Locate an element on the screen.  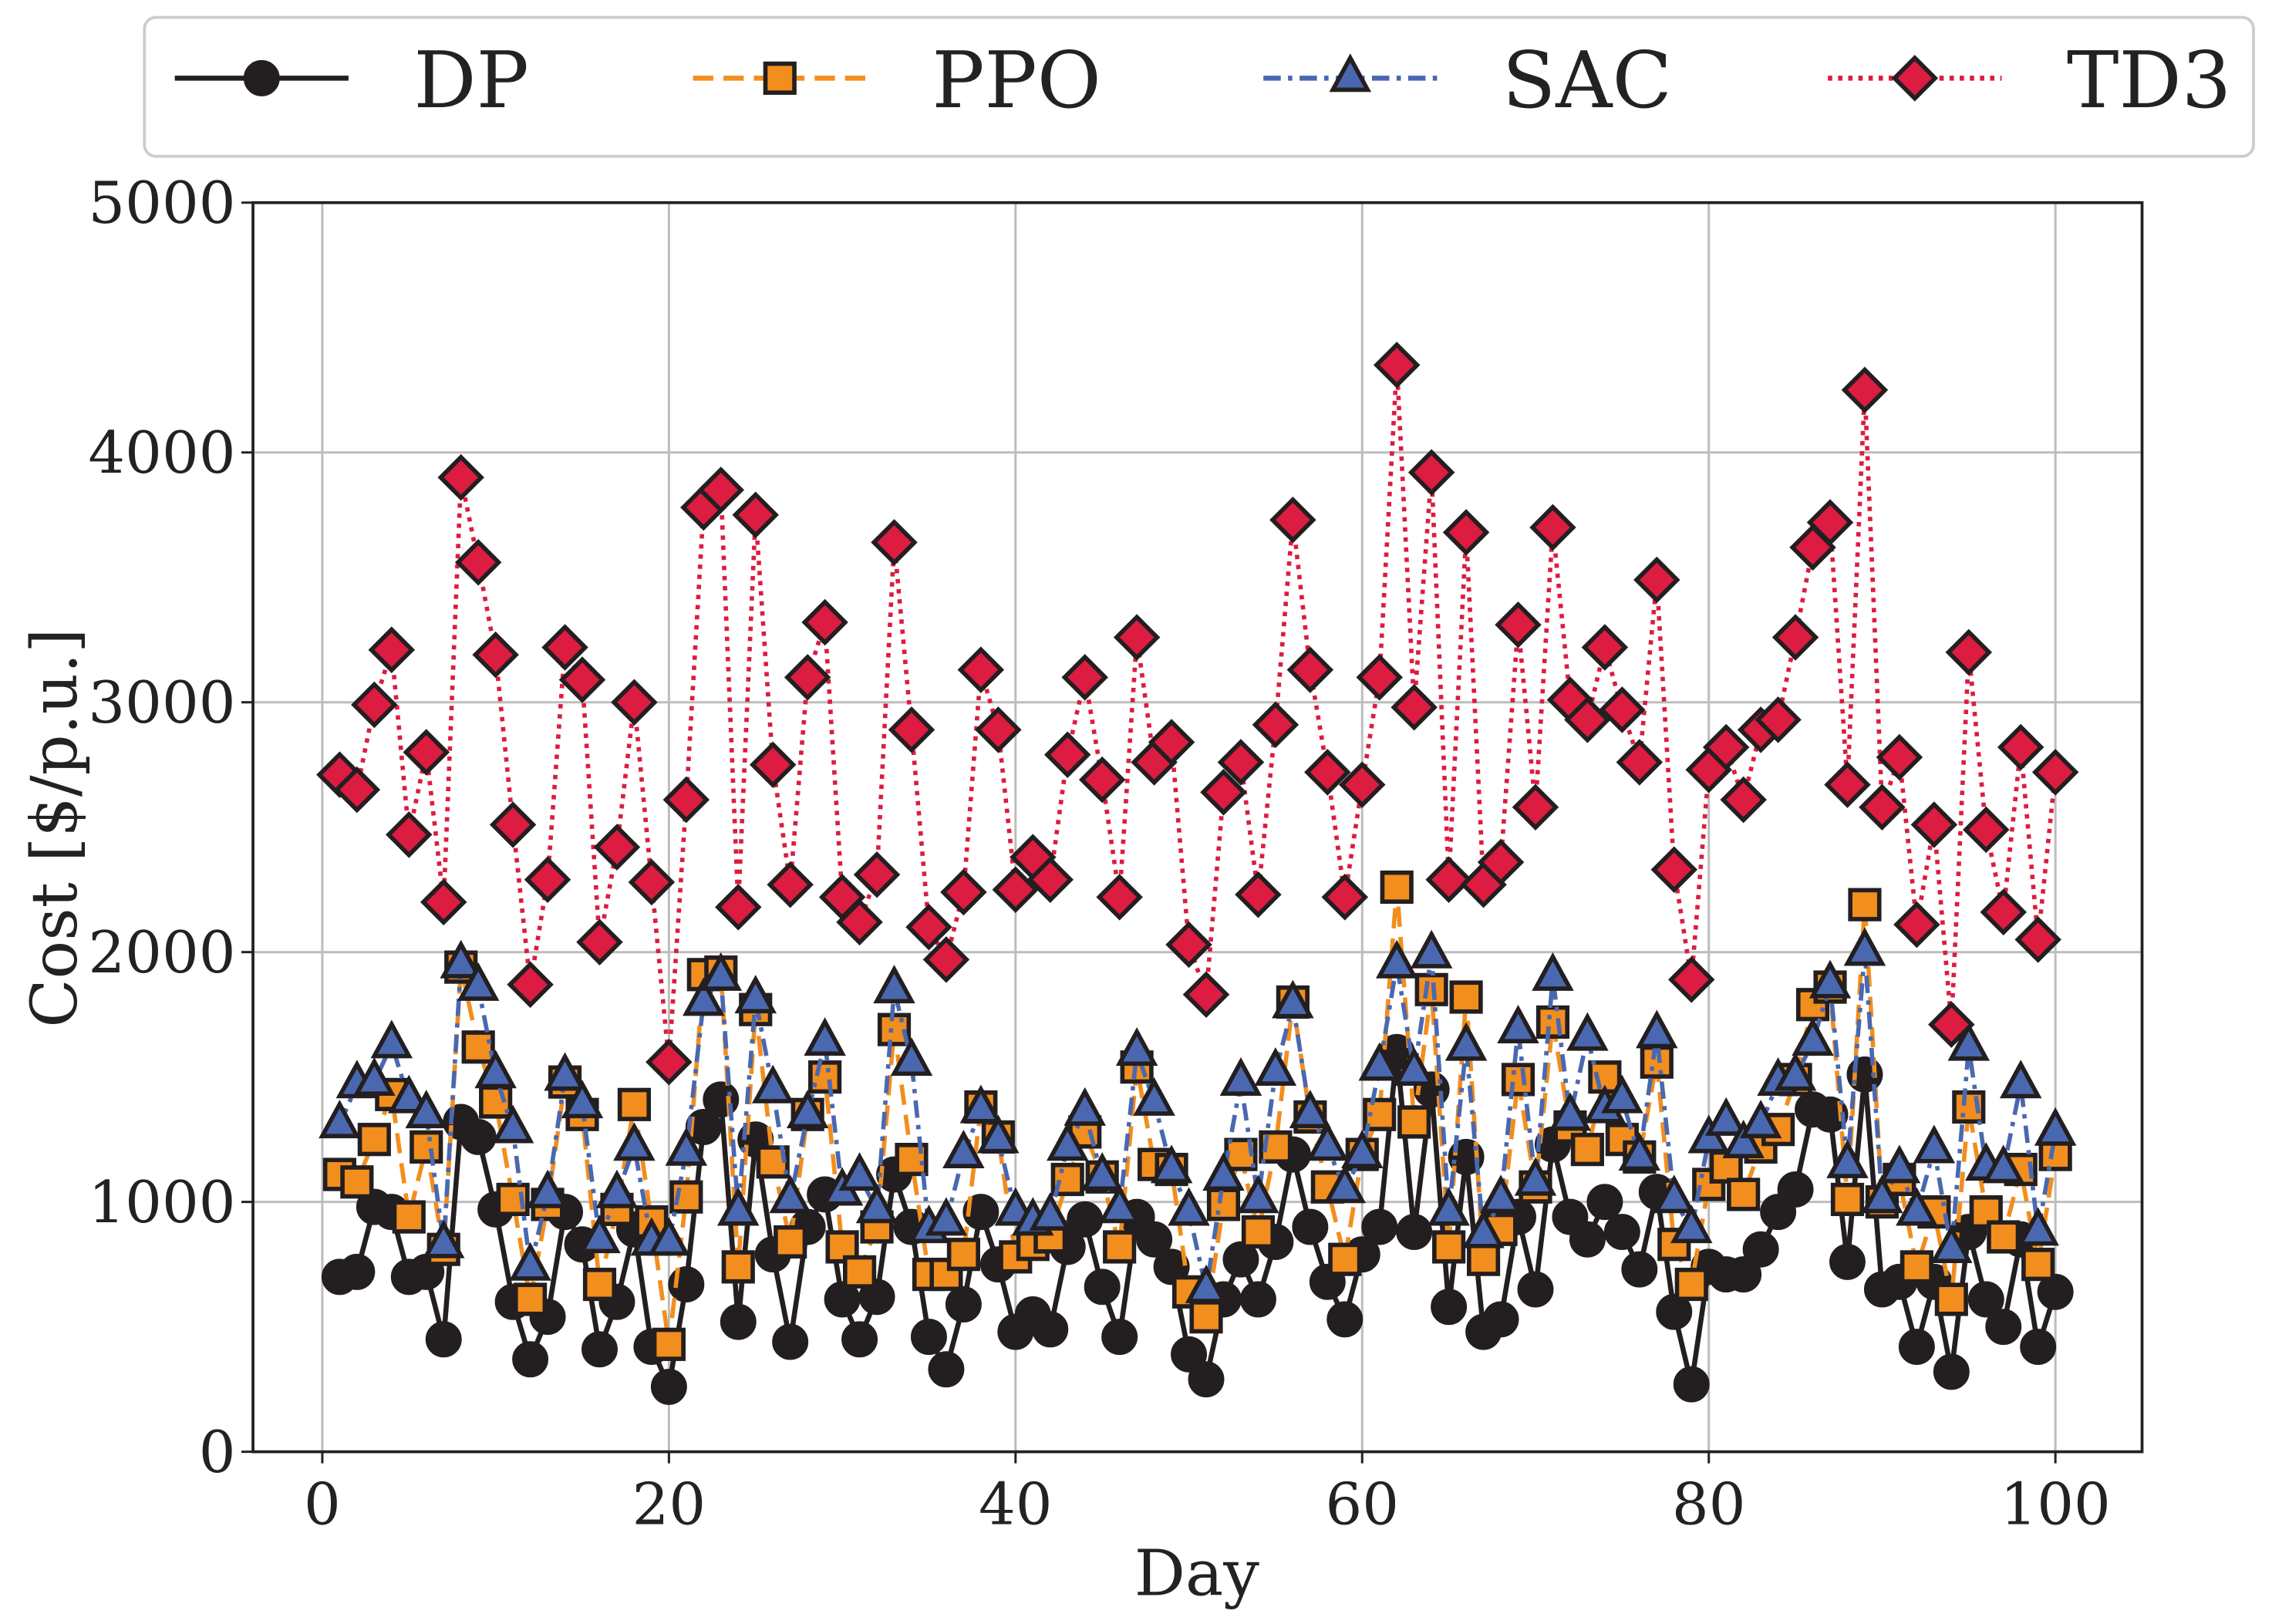
x-tick-label: 100 is located at coordinates (2056, 1504).